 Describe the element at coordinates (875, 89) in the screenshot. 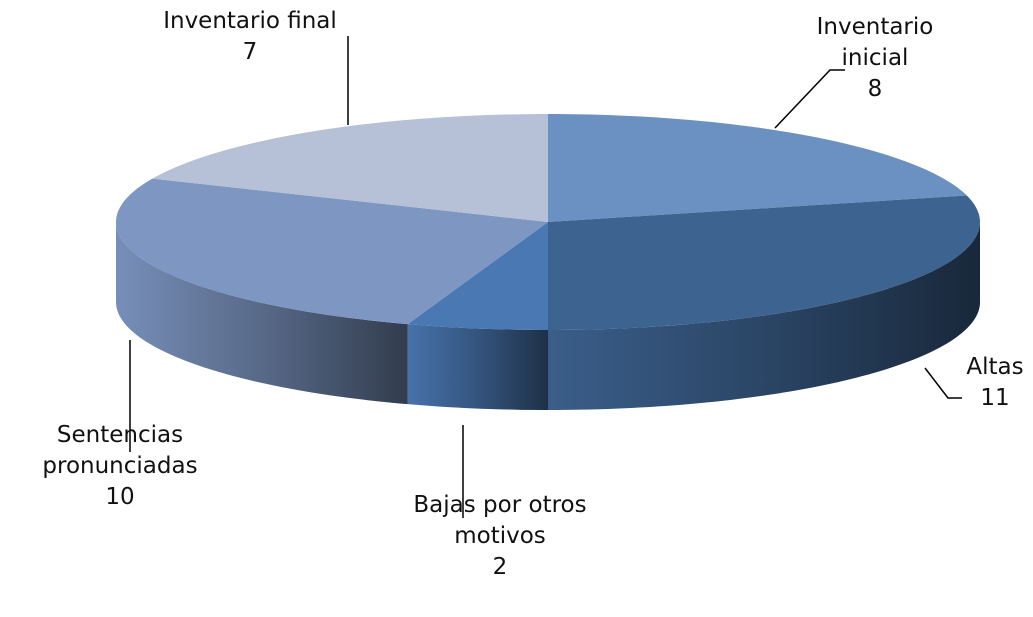

I see `value-label: 8` at that location.